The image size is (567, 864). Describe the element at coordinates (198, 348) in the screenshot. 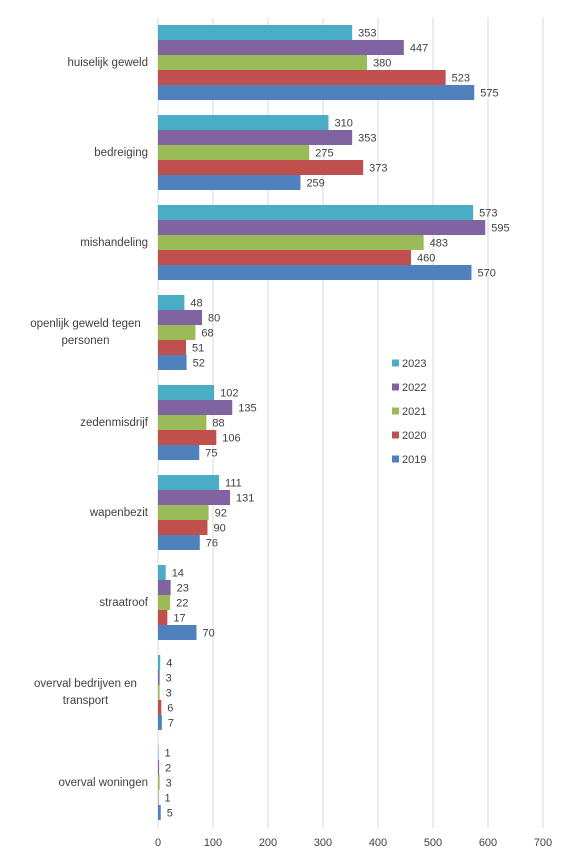

I see `value-label: 51` at that location.